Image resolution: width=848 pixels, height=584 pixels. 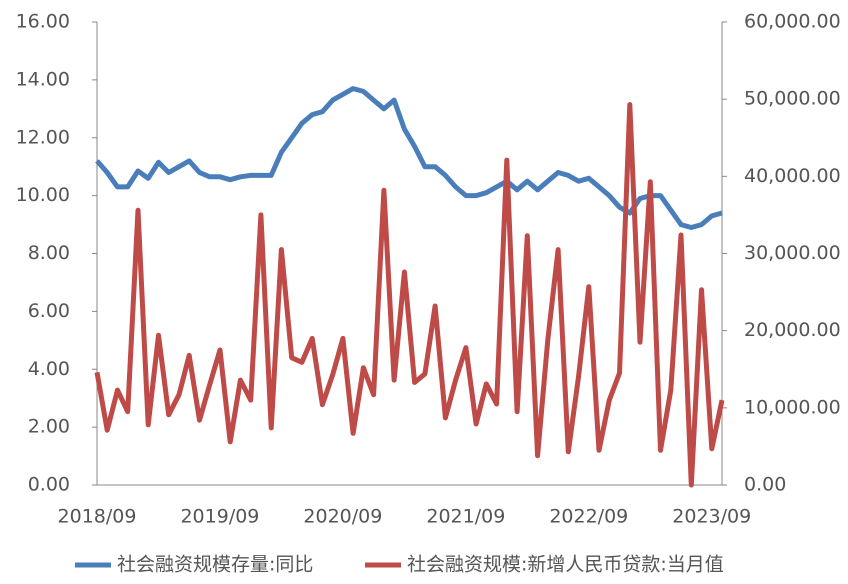 I want to click on y2-tick-label: 50,000.00, so click(x=792, y=99).